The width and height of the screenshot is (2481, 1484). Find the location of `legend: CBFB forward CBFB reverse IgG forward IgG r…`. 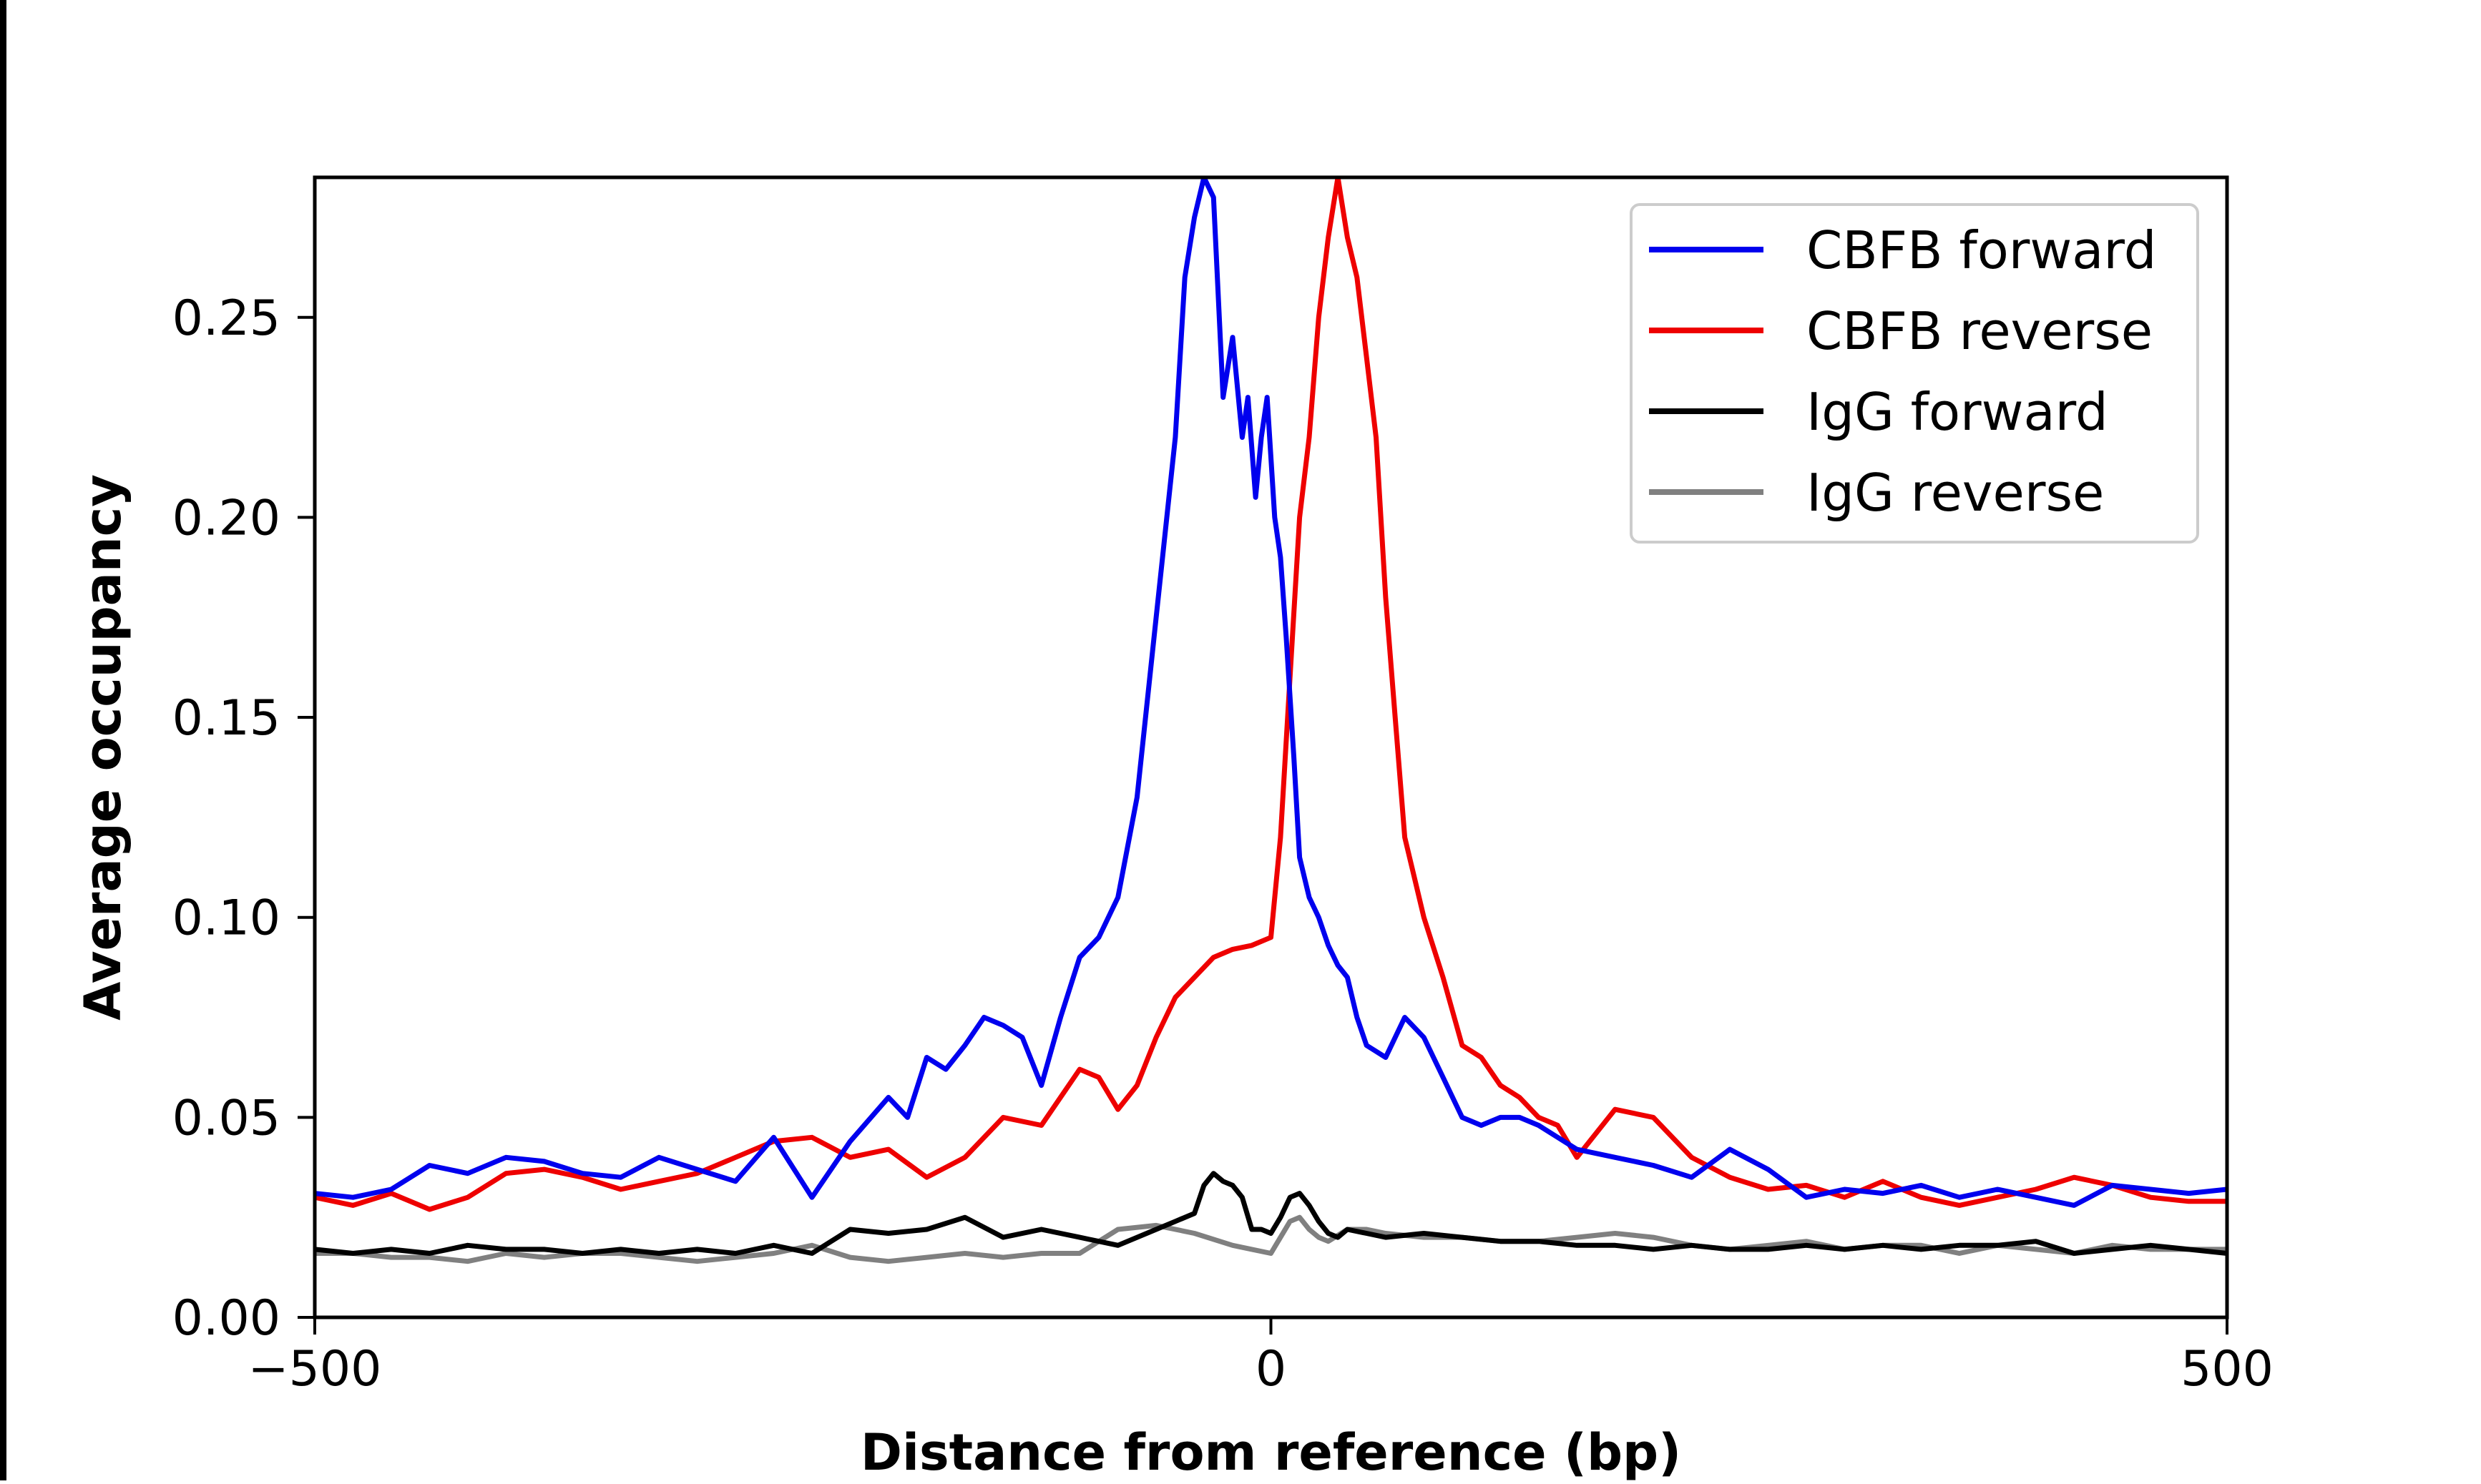

legend: CBFB forward CBFB reverse IgG forward IgG r… is located at coordinates (1915, 374).